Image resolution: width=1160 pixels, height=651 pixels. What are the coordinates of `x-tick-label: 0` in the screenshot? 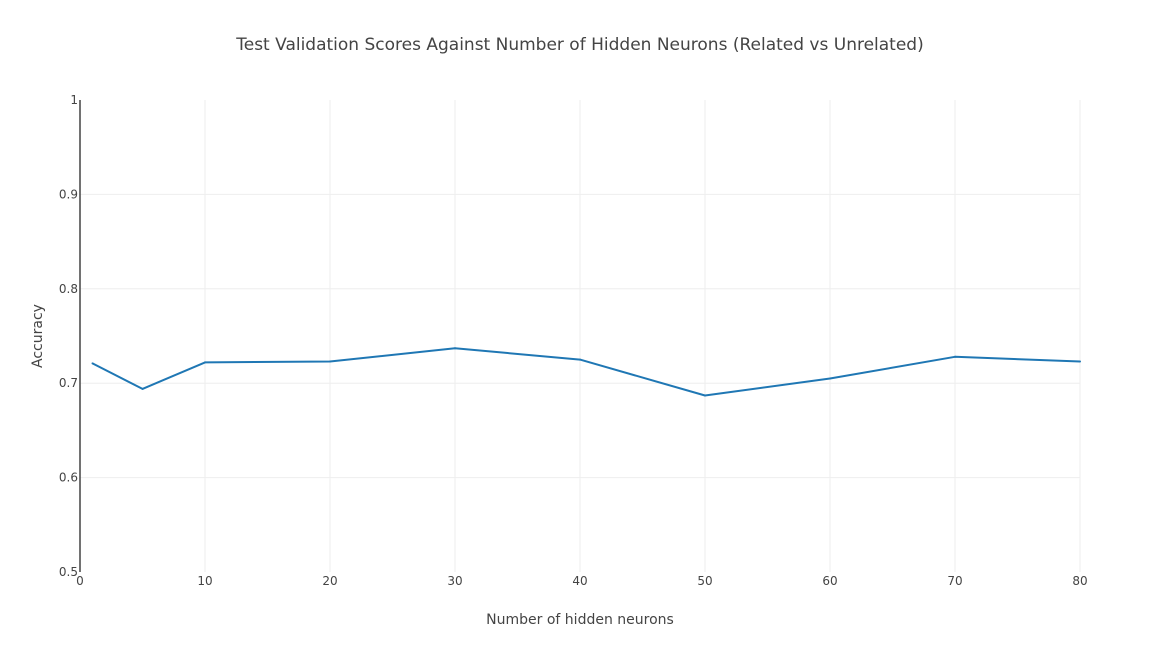 It's located at (80, 581).